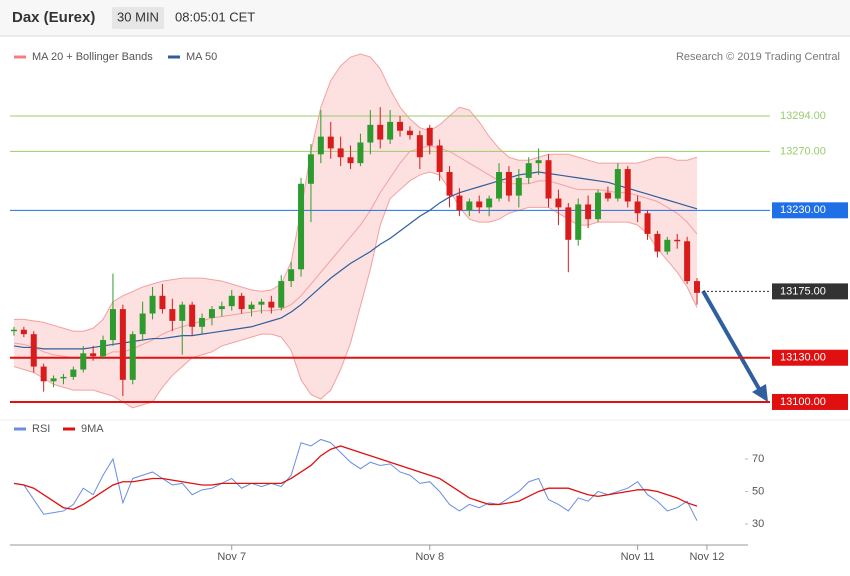  I want to click on x-tick-label: Nov 7, so click(231, 557).